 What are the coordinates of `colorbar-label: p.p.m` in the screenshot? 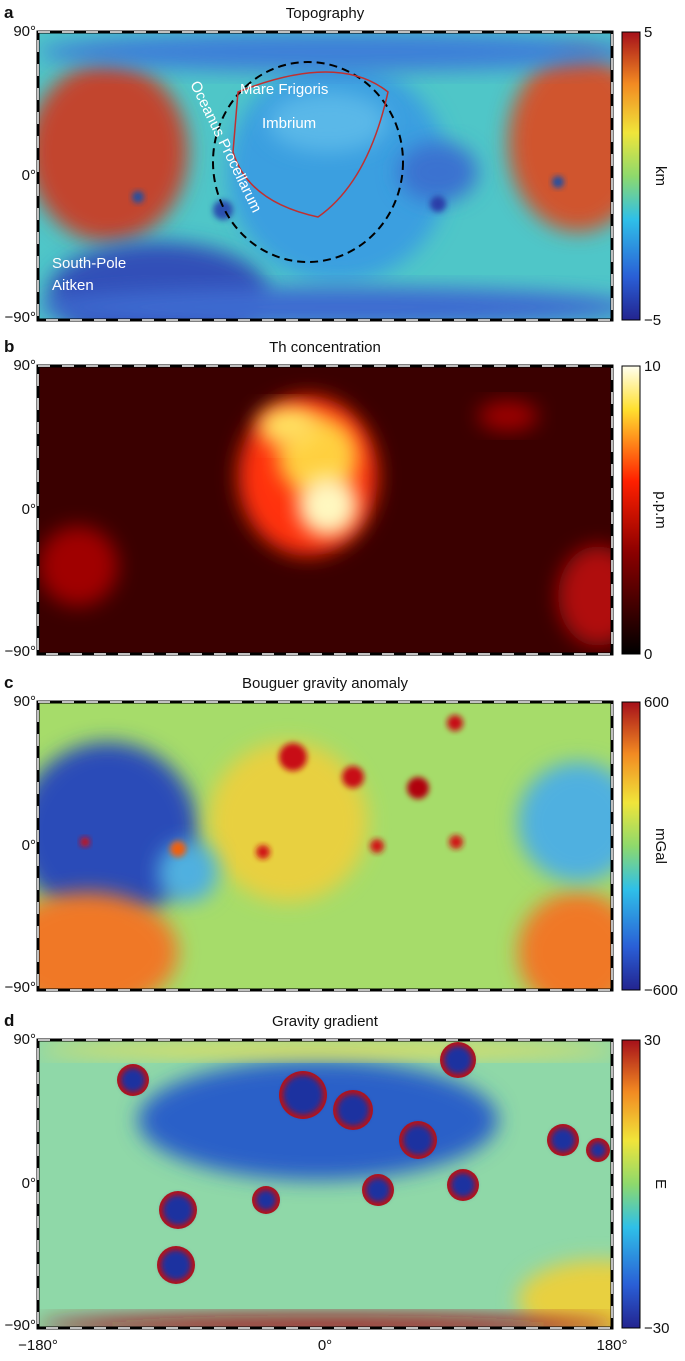 It's located at (660, 510).